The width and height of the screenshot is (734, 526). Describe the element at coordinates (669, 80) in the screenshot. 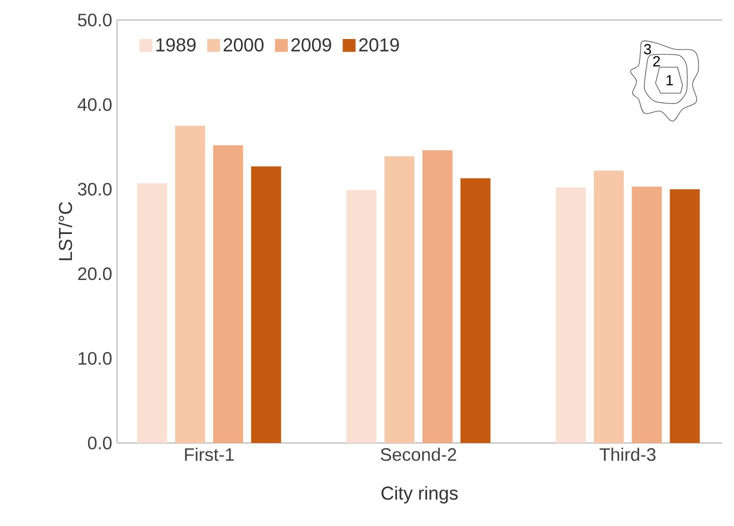

I see `annotation: 1` at that location.